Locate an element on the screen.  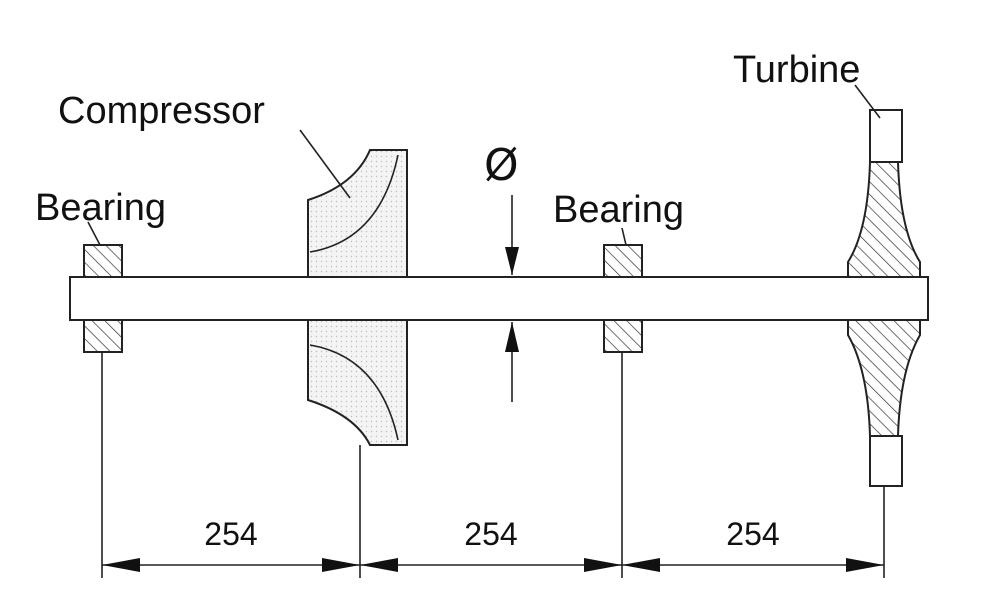
bearing-right-leader is located at coordinates (624, 236).